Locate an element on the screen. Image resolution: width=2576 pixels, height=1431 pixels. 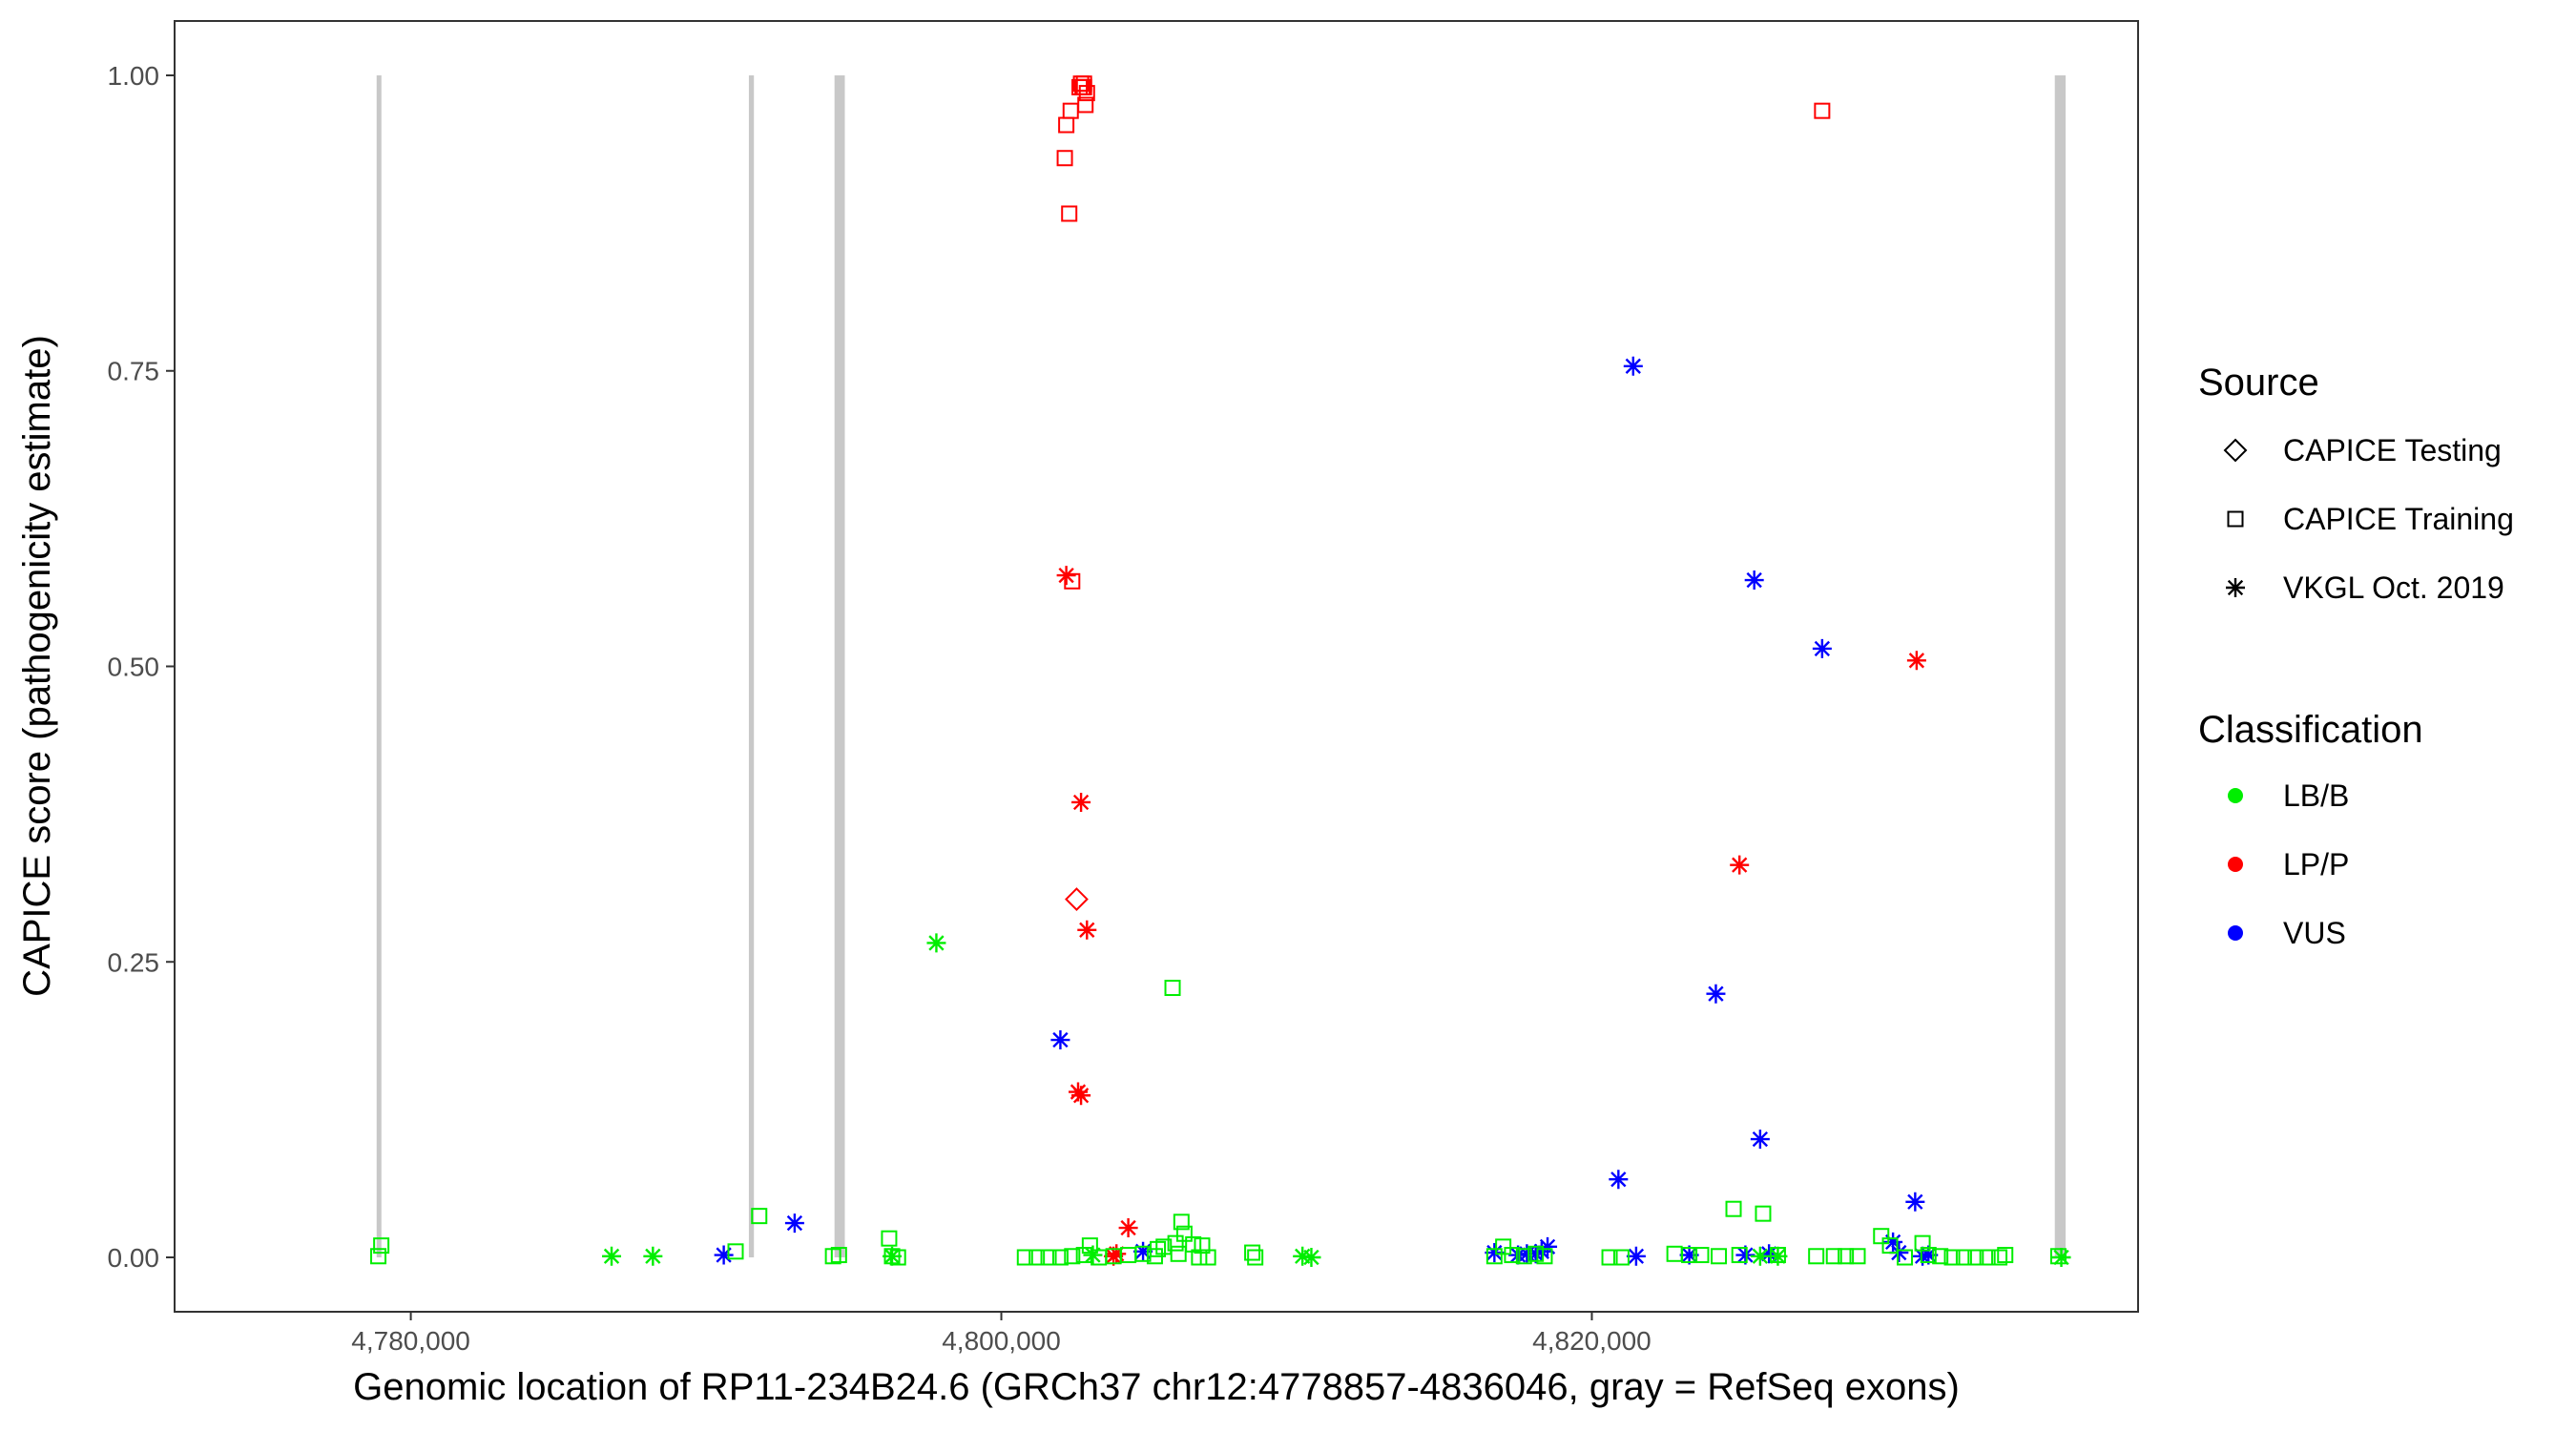
x-tick-label: 4,800,000 is located at coordinates (1001, 1341).